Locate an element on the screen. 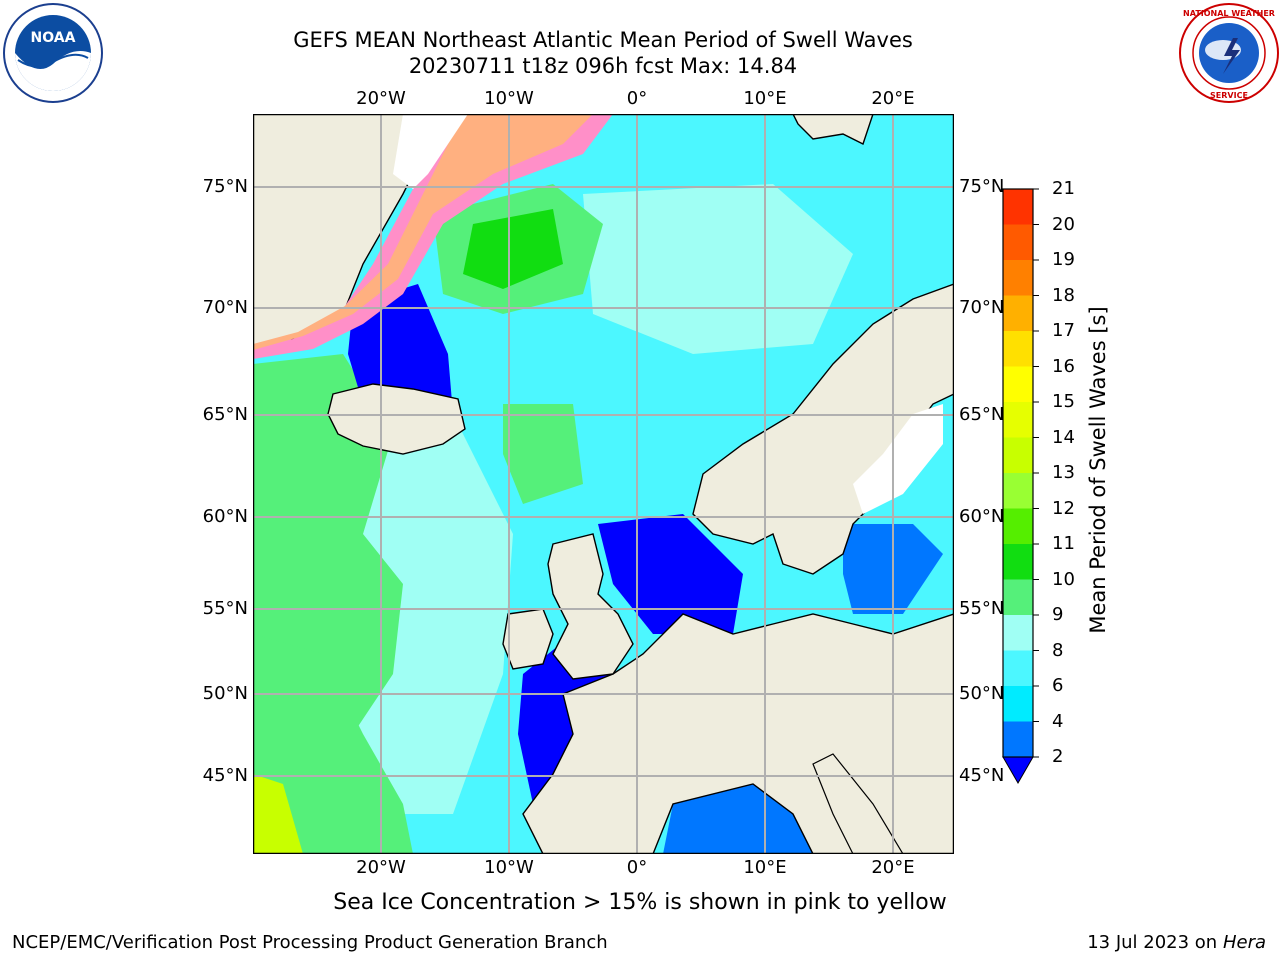 Image resolution: width=1280 pixels, height=960 pixels. swell-green-zone-south is located at coordinates (333, 744).